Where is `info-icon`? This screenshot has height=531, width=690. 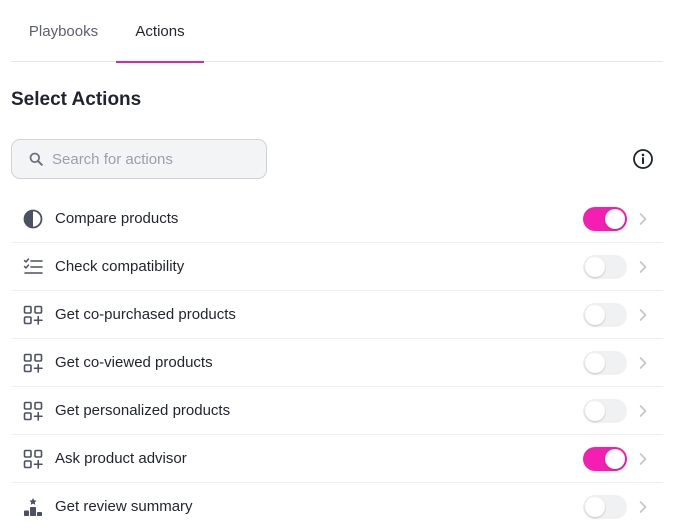 info-icon is located at coordinates (643, 159).